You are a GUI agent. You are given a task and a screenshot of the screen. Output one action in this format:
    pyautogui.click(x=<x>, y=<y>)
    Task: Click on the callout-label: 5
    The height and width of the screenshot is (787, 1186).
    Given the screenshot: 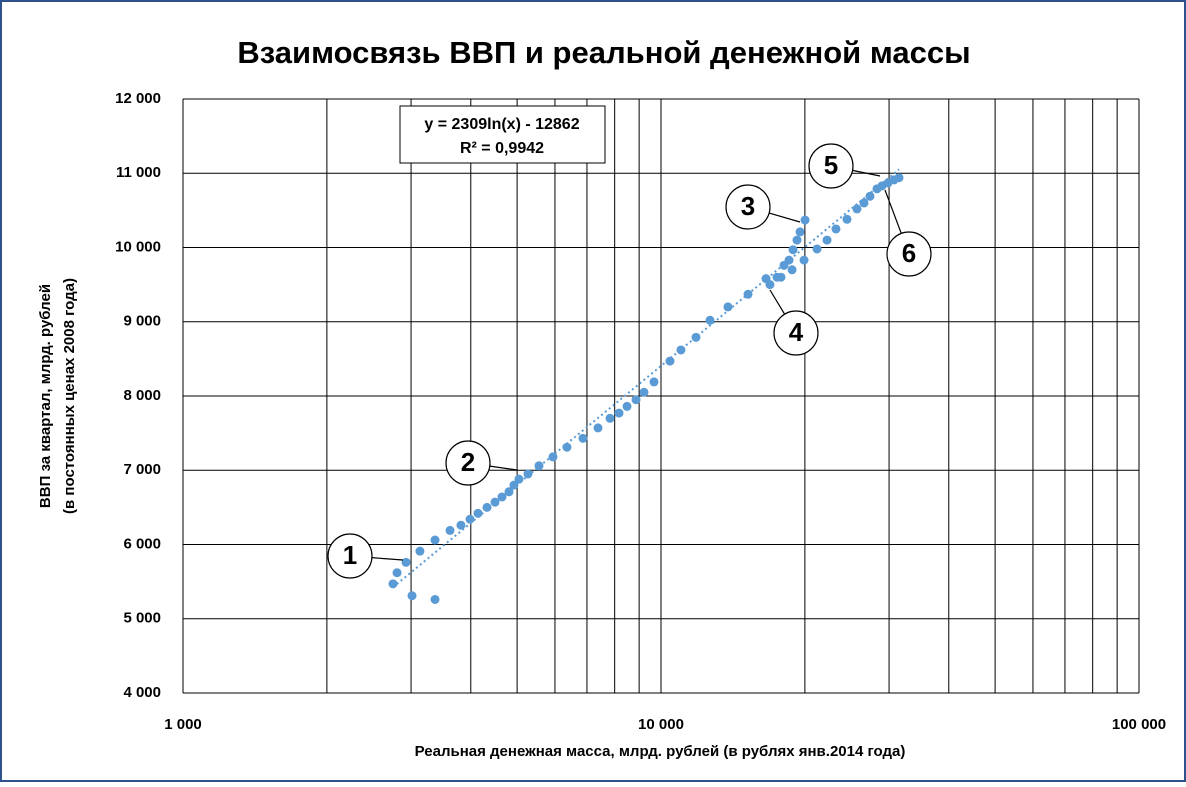 What is the action you would take?
    pyautogui.click(x=831, y=165)
    